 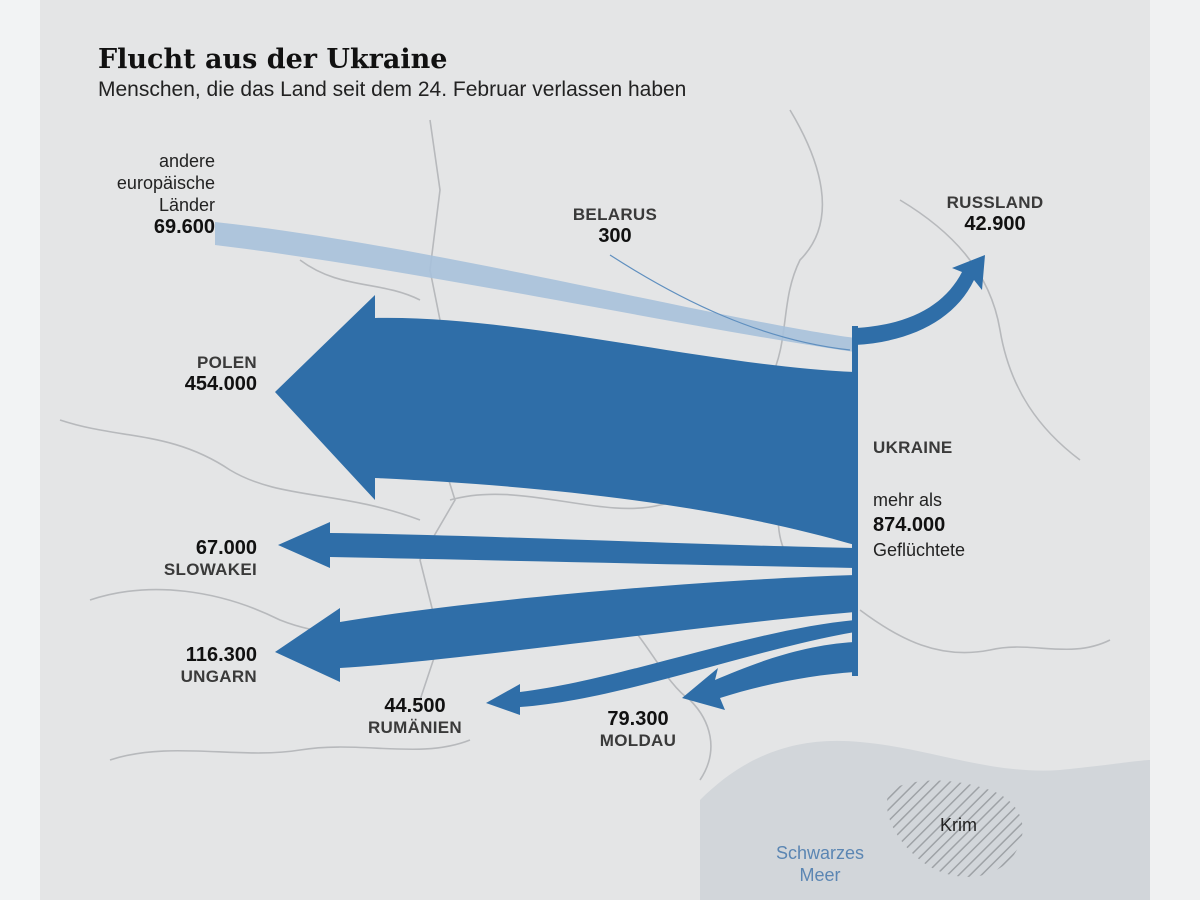 What do you see at coordinates (820, 875) in the screenshot?
I see `label-black-sea-line2: Meer` at bounding box center [820, 875].